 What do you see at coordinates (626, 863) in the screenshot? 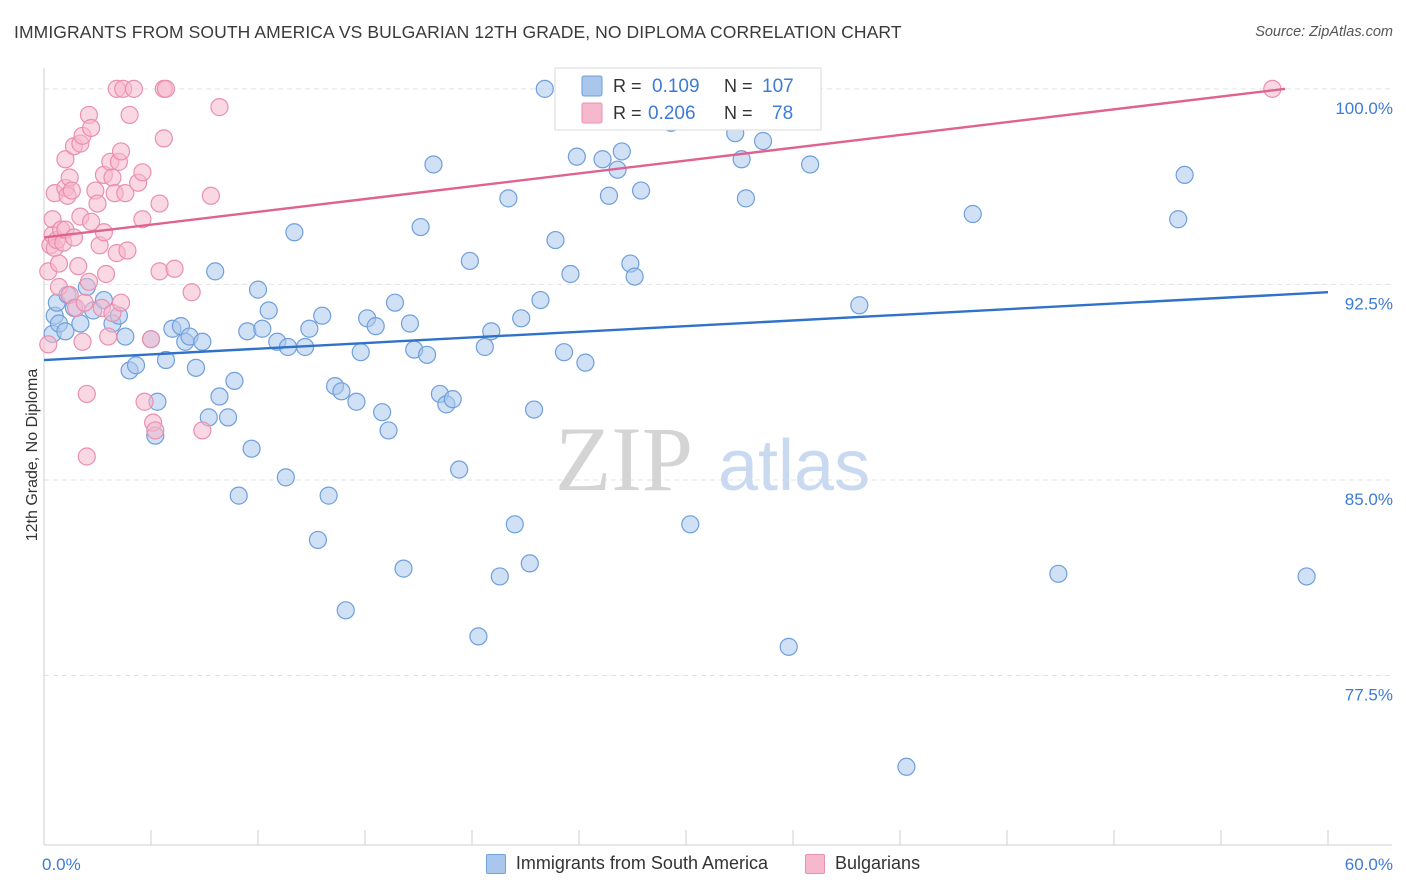
I see `legend-item-south-america: Immigrants from South America` at bounding box center [626, 863].